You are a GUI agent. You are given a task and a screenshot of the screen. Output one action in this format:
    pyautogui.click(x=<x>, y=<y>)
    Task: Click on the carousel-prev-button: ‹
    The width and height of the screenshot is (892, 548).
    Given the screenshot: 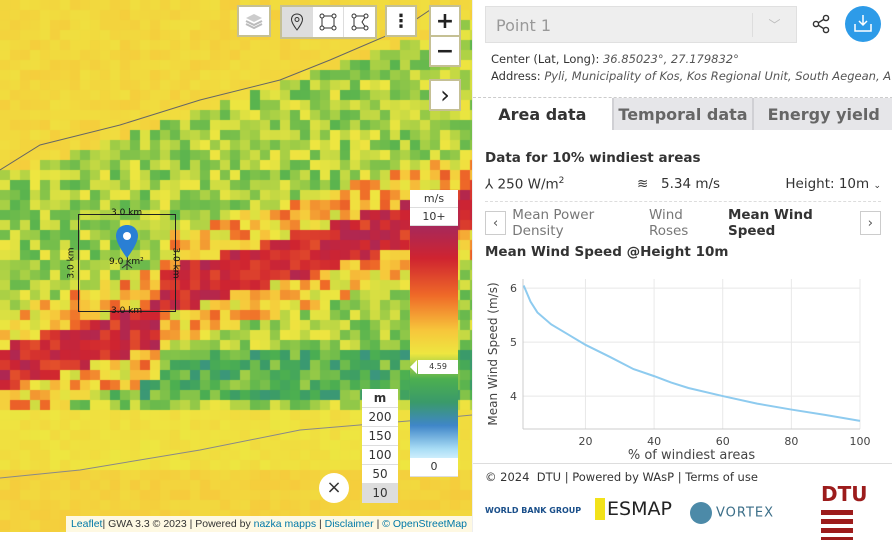 What is the action you would take?
    pyautogui.click(x=496, y=223)
    